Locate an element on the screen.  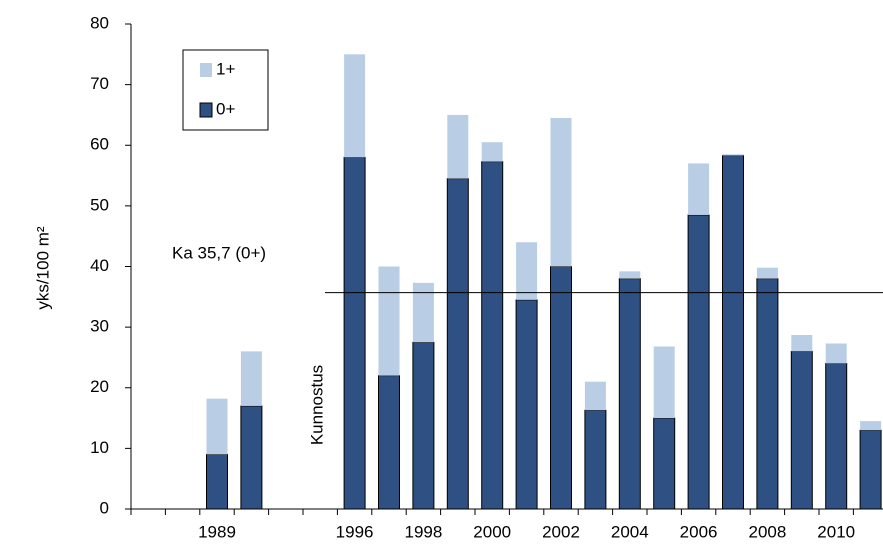
y-axis-label: yks/100 m² is located at coordinates (42, 267).